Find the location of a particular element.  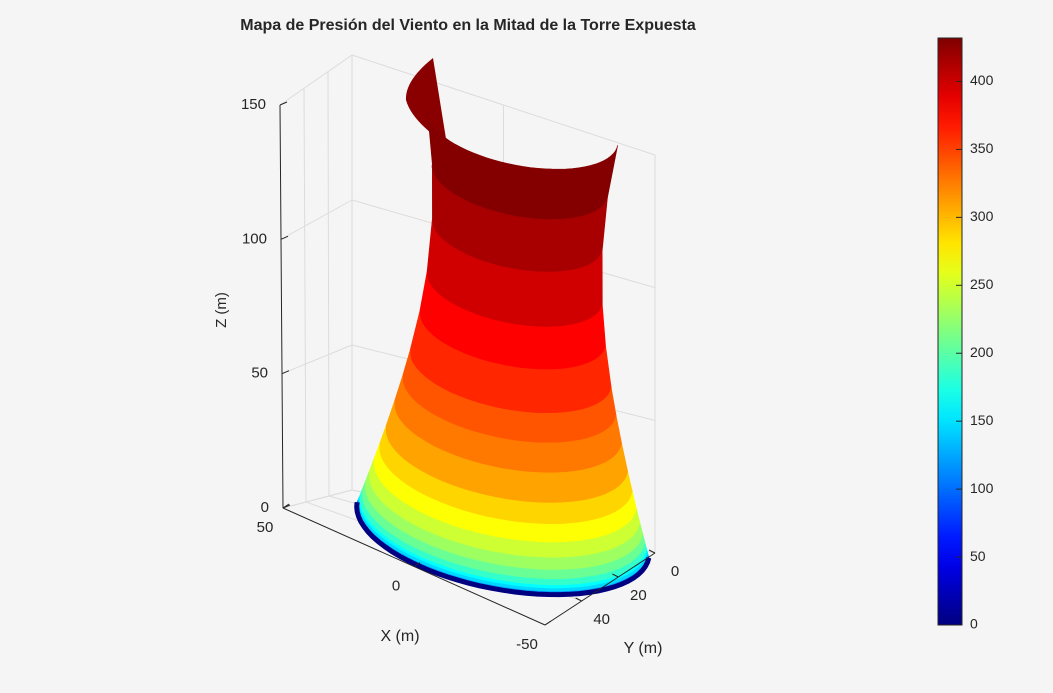

y-axis-label: Y (m) is located at coordinates (643, 648).